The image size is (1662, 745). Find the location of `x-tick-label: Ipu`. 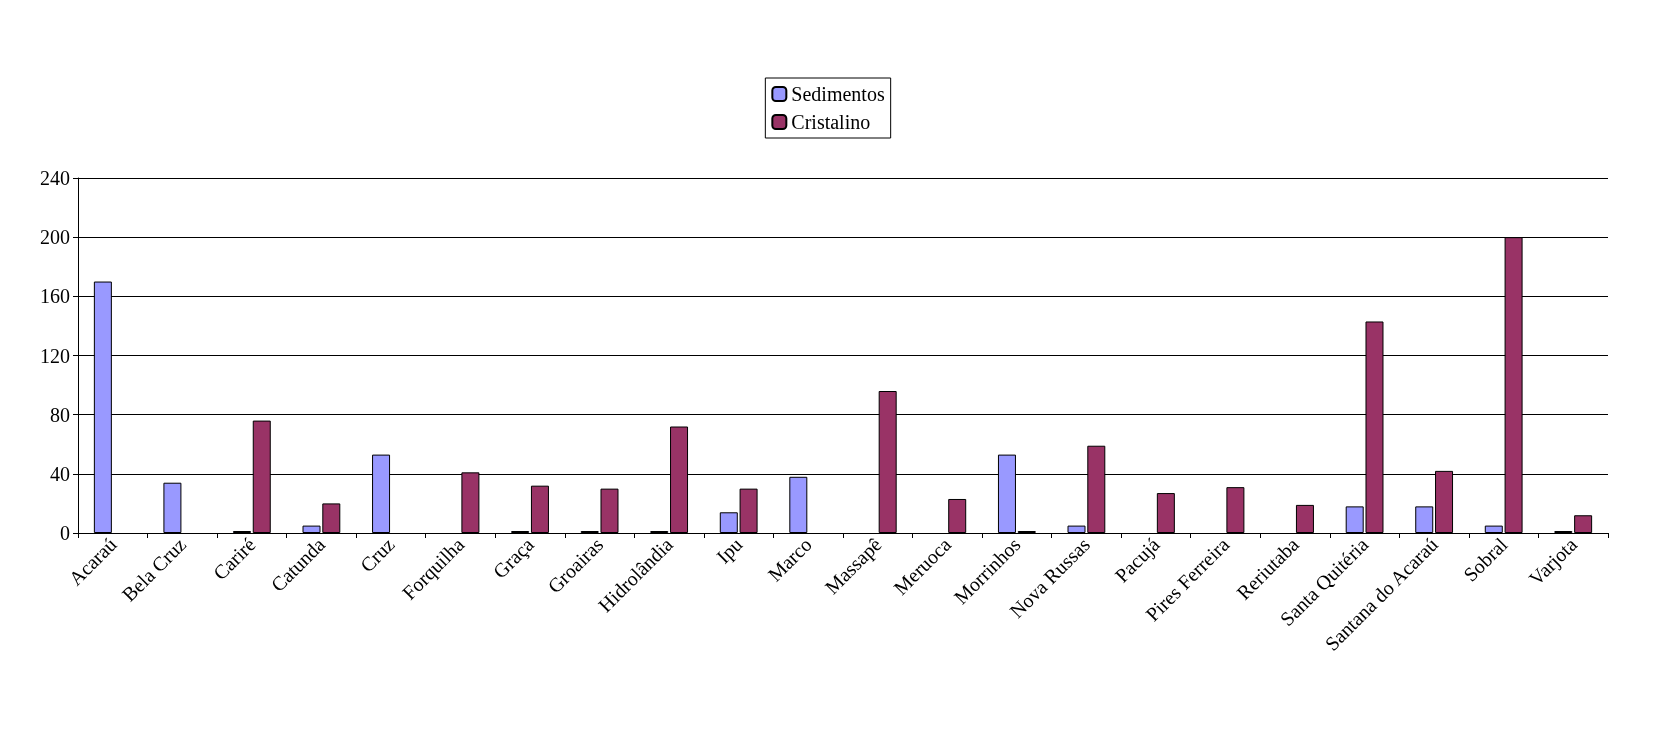

x-tick-label: Ipu is located at coordinates (730, 551).